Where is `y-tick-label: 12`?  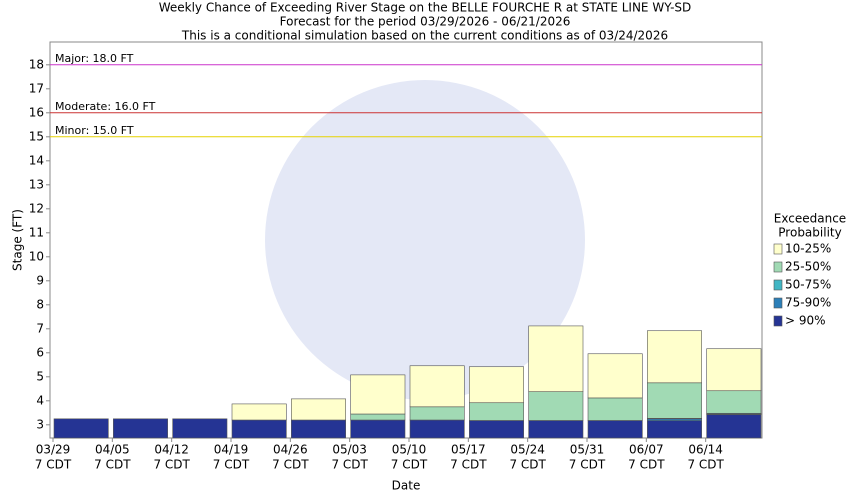 y-tick-label: 12 is located at coordinates (36, 208).